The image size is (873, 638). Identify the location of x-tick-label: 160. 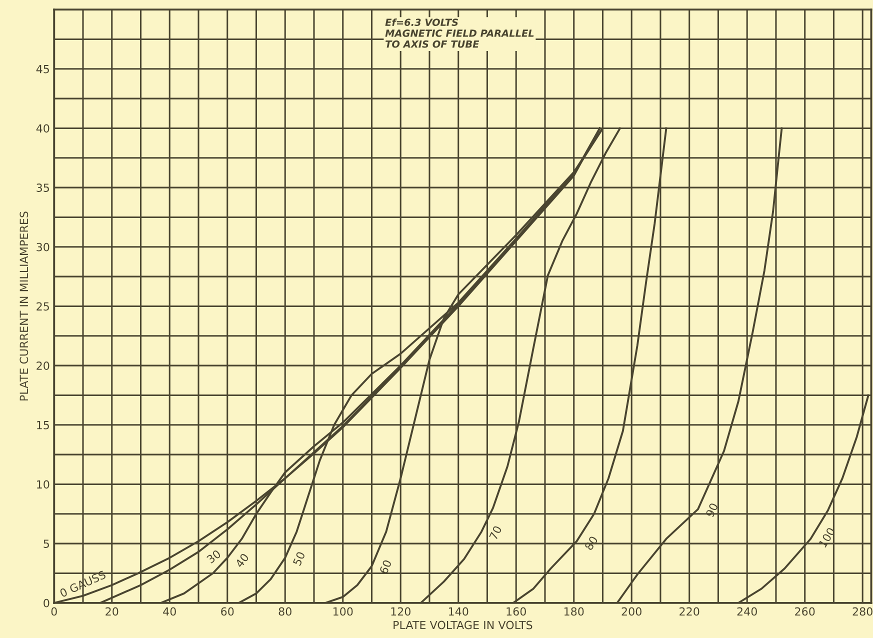
(516, 611).